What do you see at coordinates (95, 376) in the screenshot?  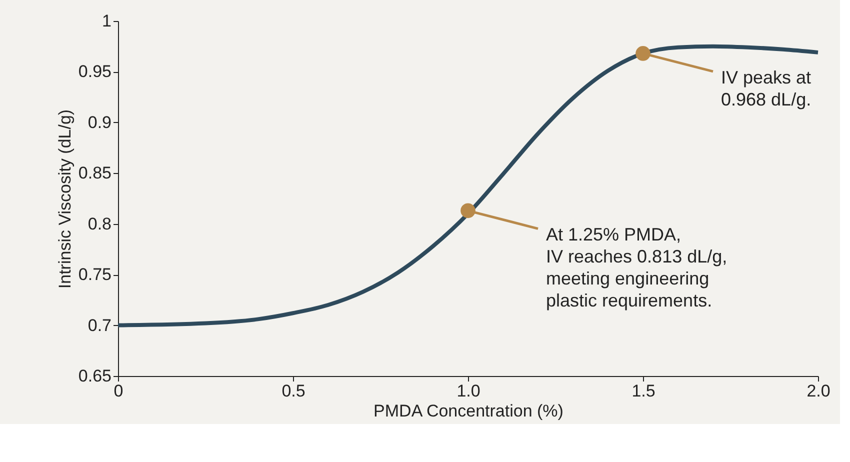 I see `y-tick-label: 0.65` at bounding box center [95, 376].